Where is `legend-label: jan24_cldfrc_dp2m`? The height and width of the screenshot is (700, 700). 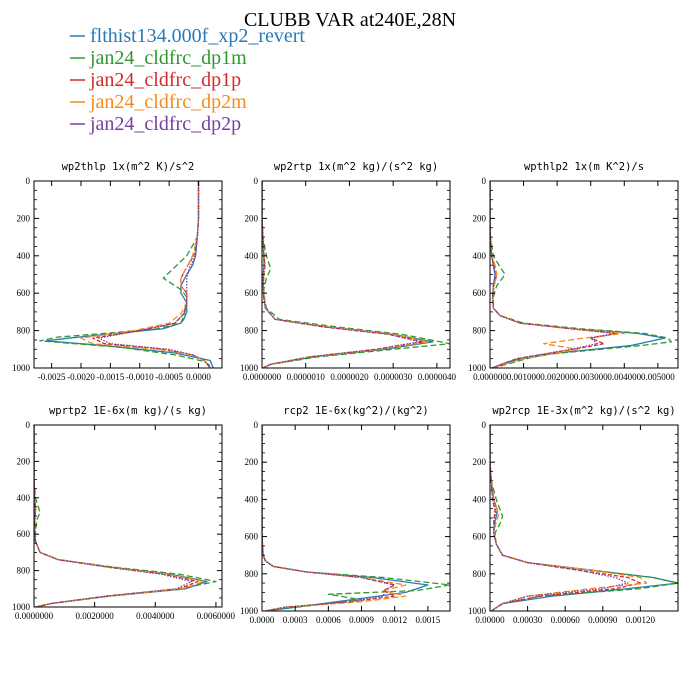 legend-label: jan24_cldfrc_dp2m is located at coordinates (168, 102).